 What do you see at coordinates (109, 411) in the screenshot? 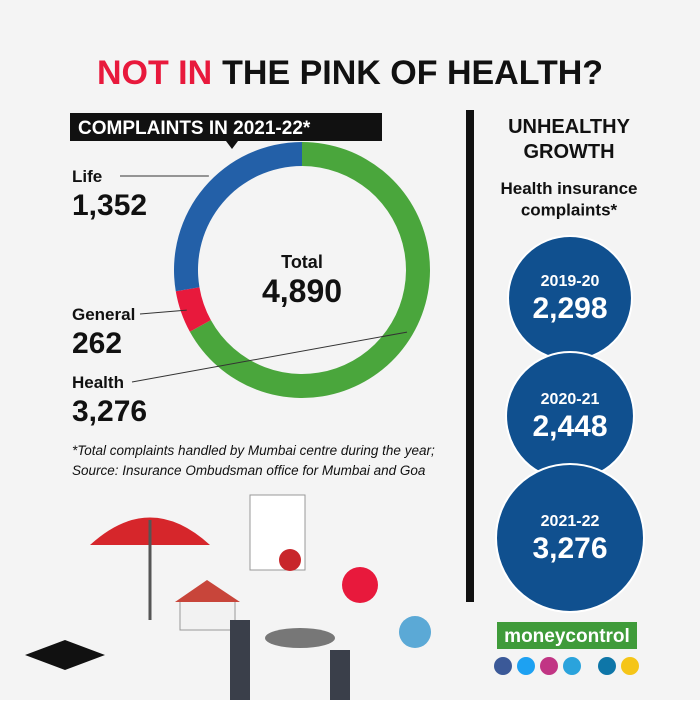
I see `value-label: 3,276` at bounding box center [109, 411].